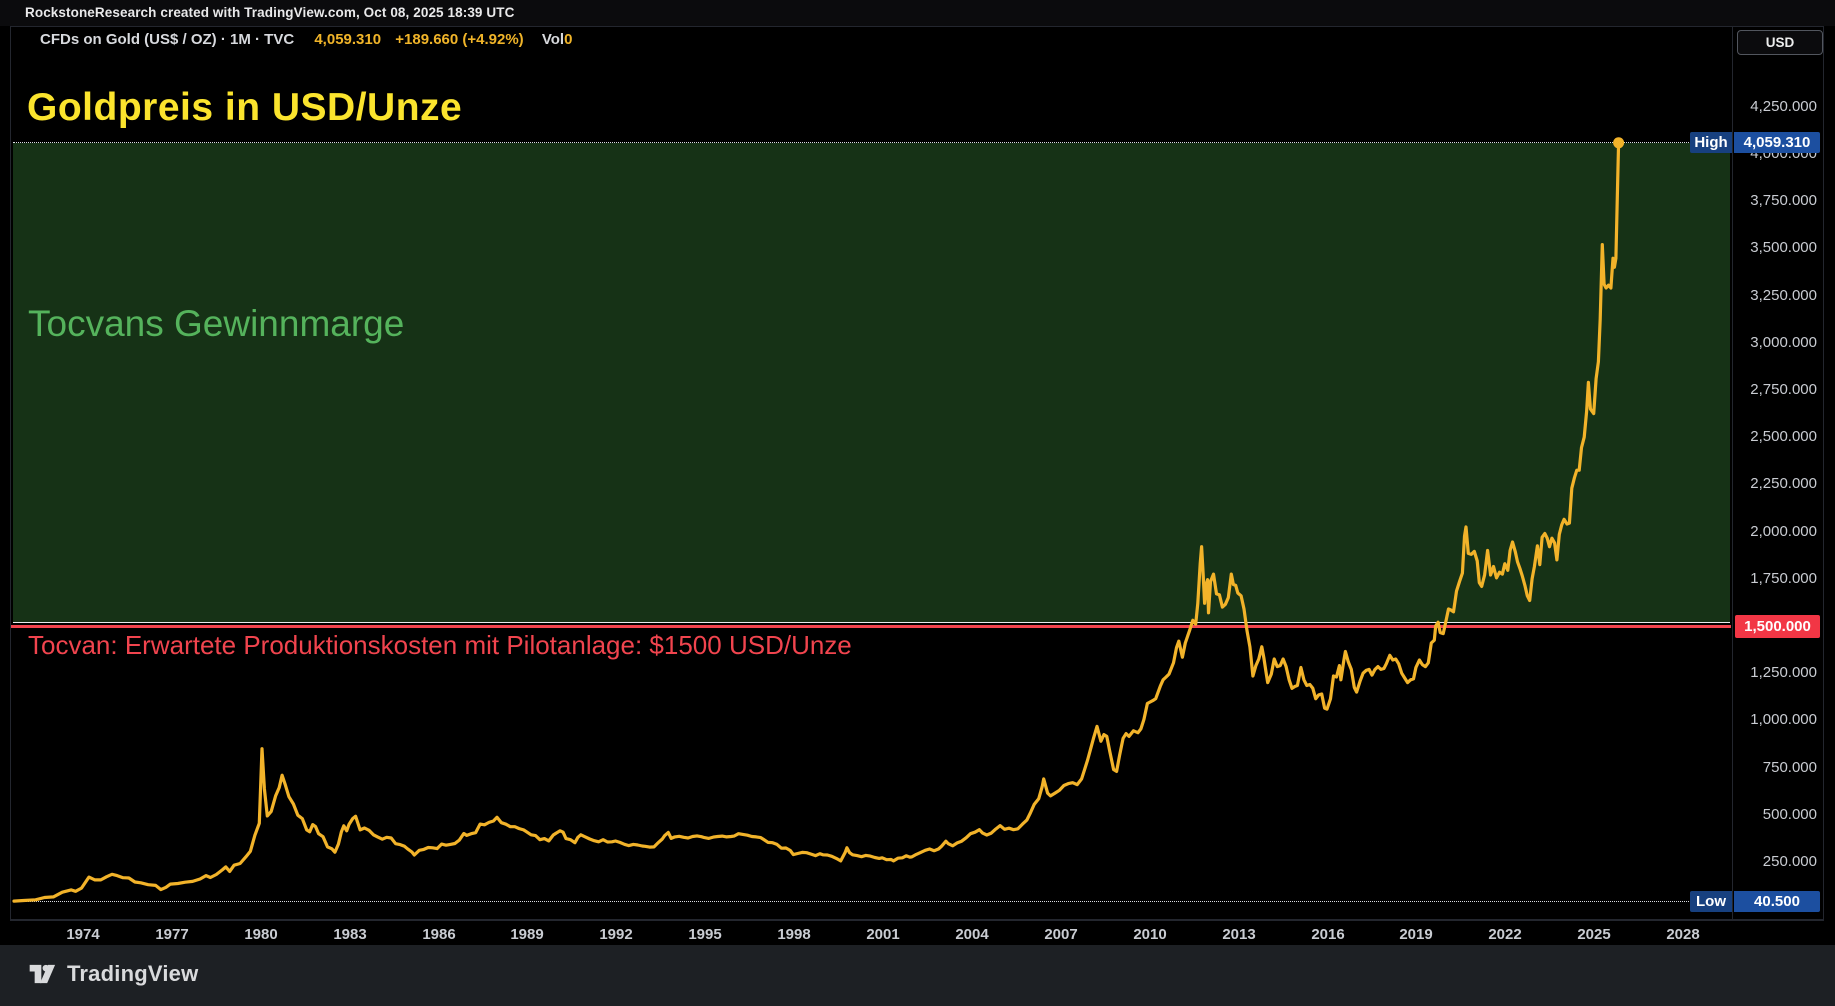 The width and height of the screenshot is (1835, 1006). What do you see at coordinates (261, 934) in the screenshot?
I see `time-tick: 1980` at bounding box center [261, 934].